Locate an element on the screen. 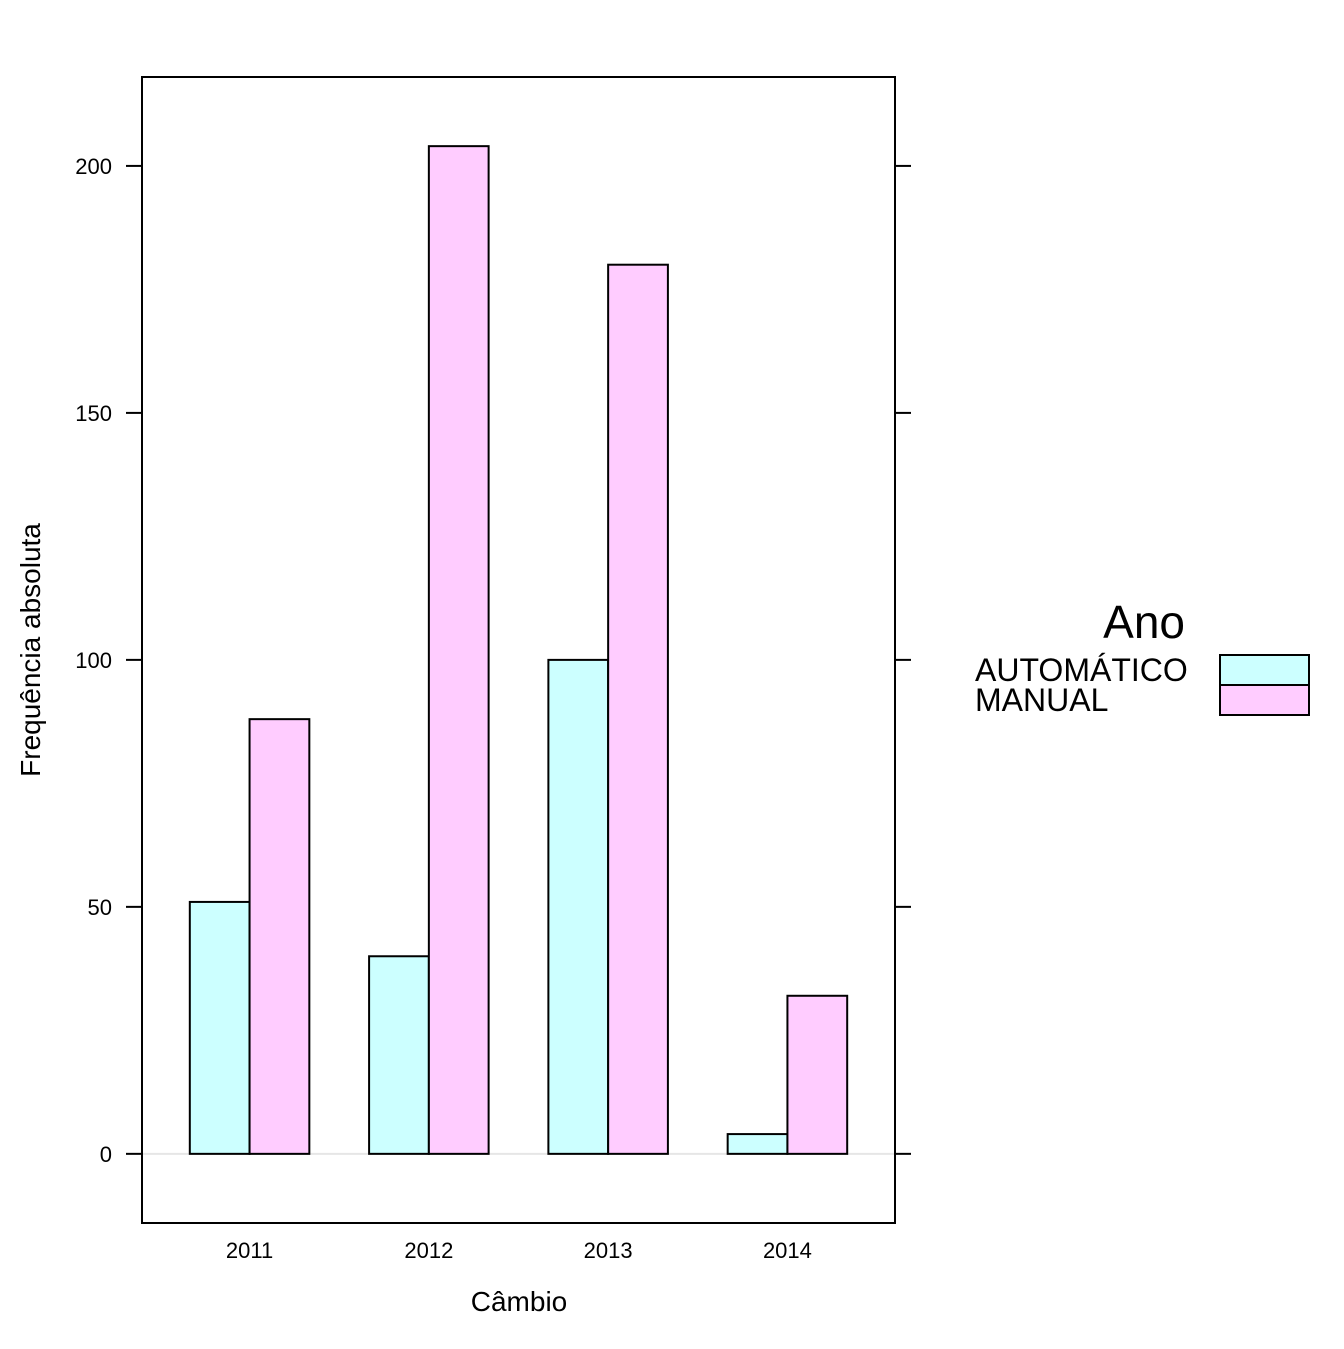 This screenshot has height=1349, width=1344. bar-autom-tico-2014 is located at coordinates (757, 1144).